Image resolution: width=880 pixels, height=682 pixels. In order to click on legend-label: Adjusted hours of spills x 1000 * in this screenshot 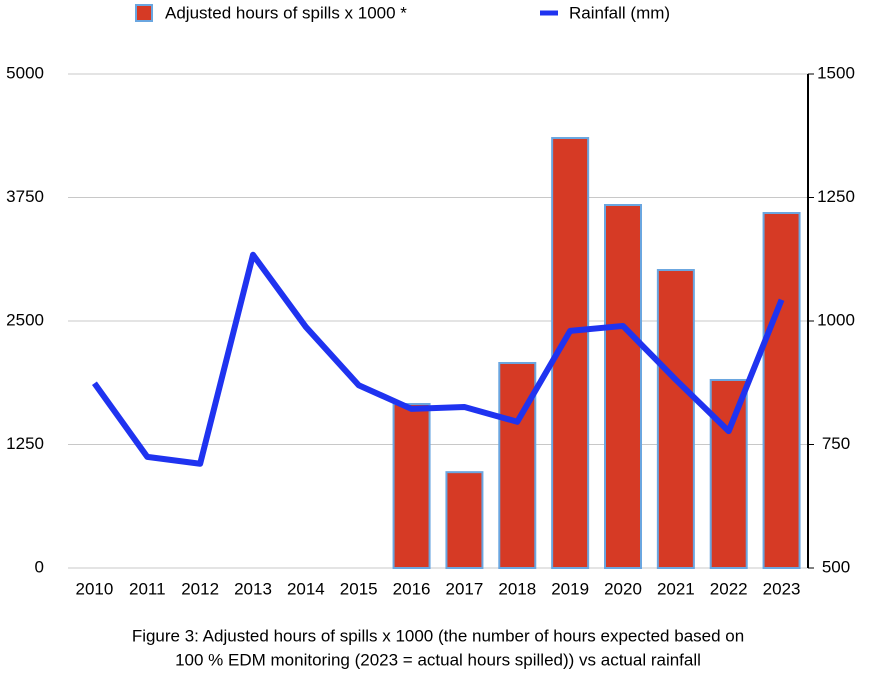, I will do `click(286, 12)`.